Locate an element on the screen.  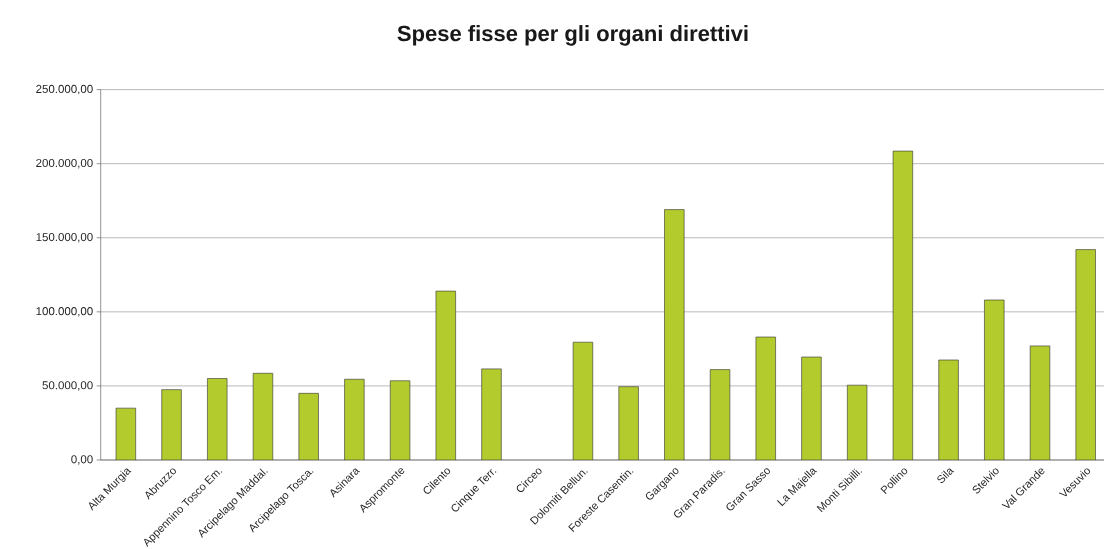
y-tick-label: 50.000,00 is located at coordinates (67, 386).